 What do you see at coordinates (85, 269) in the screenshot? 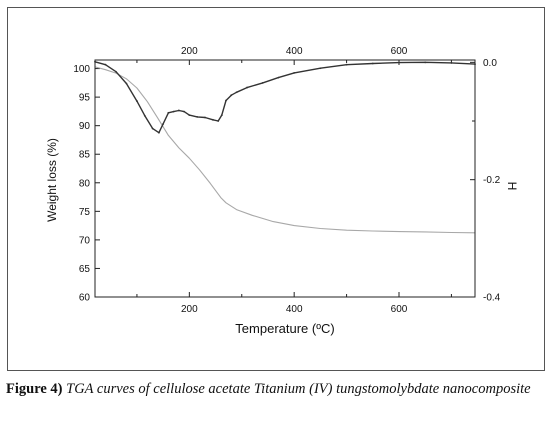
I see `y-tick-label: 65` at bounding box center [85, 269].